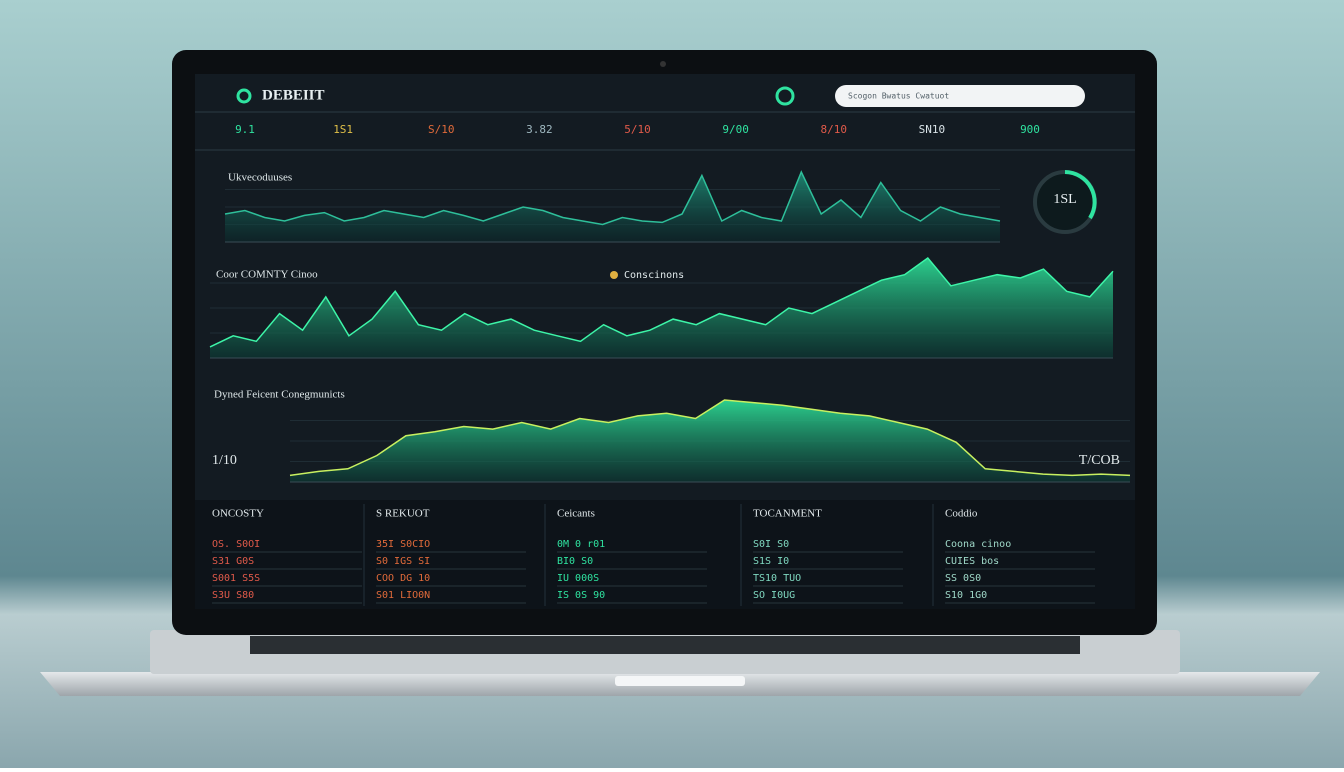 This screenshot has width=1344, height=772. I want to click on table-cell: OS. S0OI, so click(236, 544).